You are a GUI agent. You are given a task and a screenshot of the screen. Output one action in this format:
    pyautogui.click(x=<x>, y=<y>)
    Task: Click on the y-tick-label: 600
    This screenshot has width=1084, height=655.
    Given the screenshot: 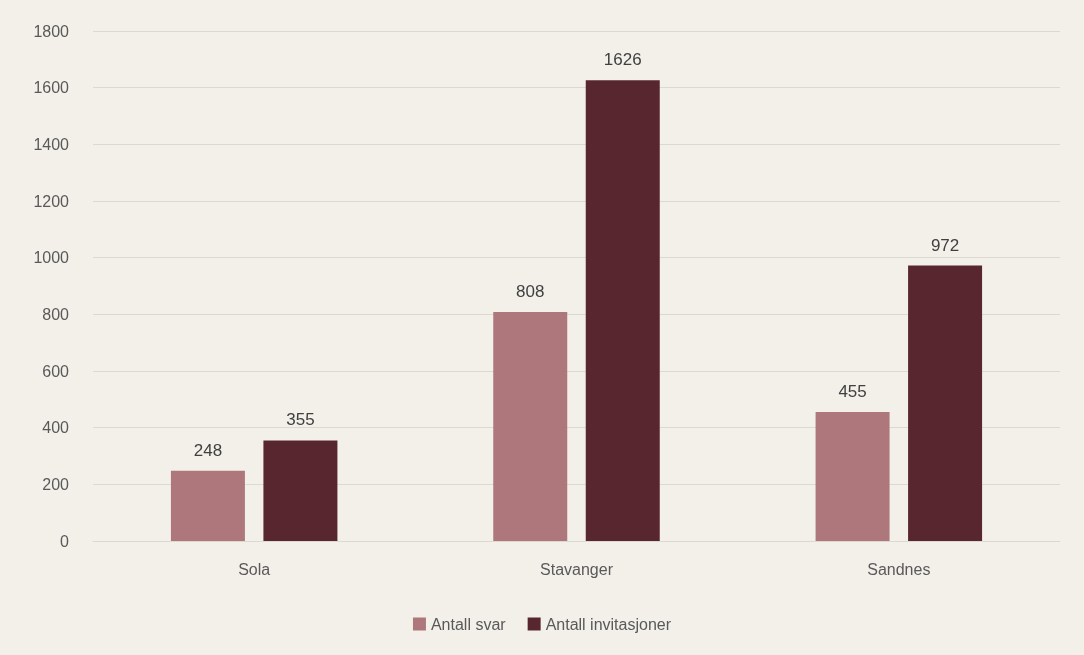 What is the action you would take?
    pyautogui.click(x=56, y=371)
    